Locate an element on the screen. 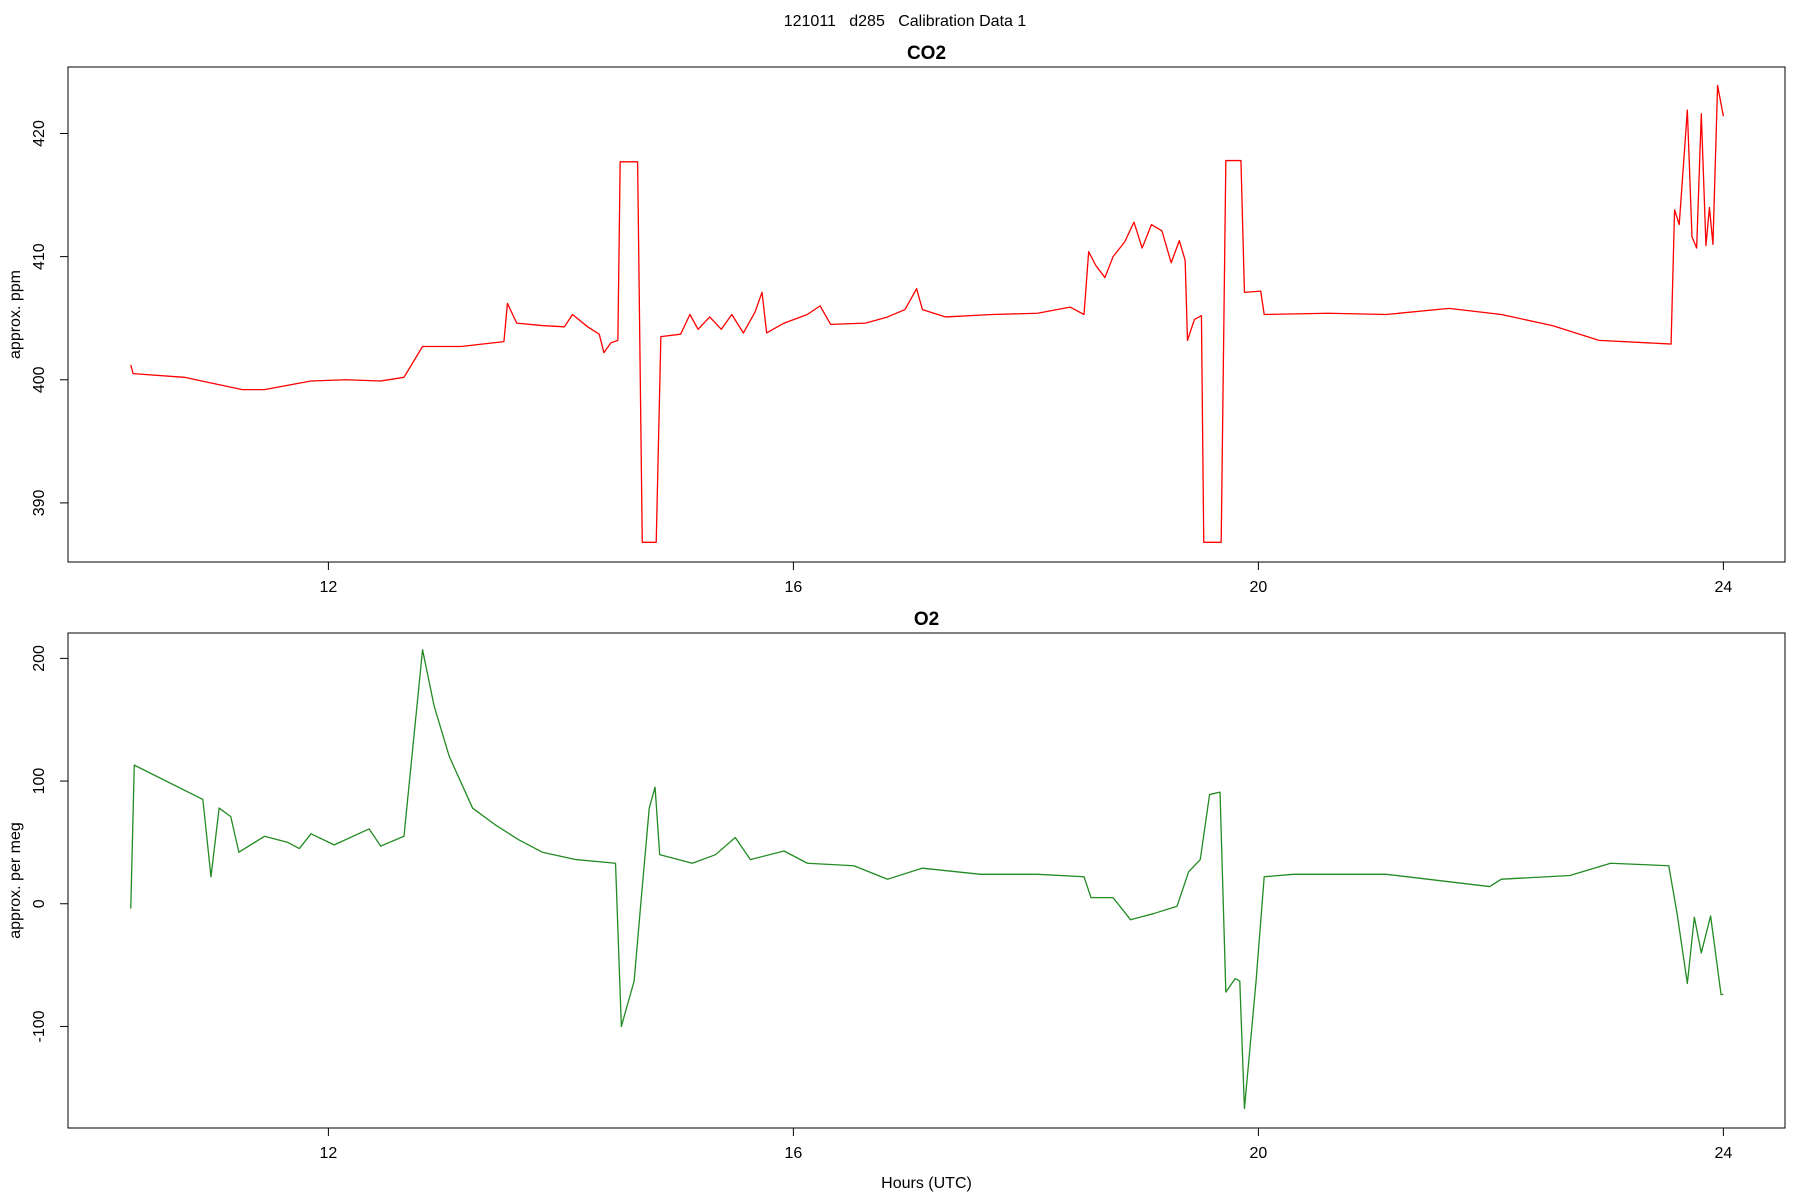 The image size is (1800, 1200). x-axis-label: Hours (UTC) is located at coordinates (926, 1183).